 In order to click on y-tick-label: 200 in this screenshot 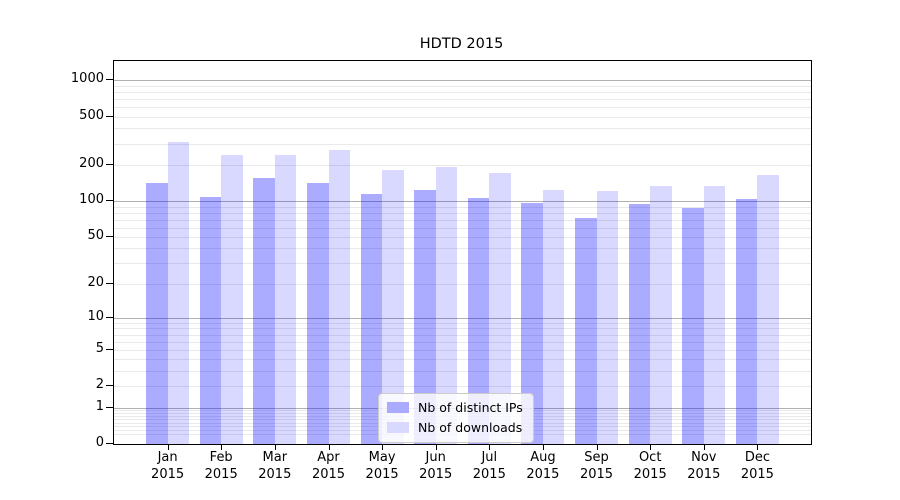, I will do `click(91, 163)`.